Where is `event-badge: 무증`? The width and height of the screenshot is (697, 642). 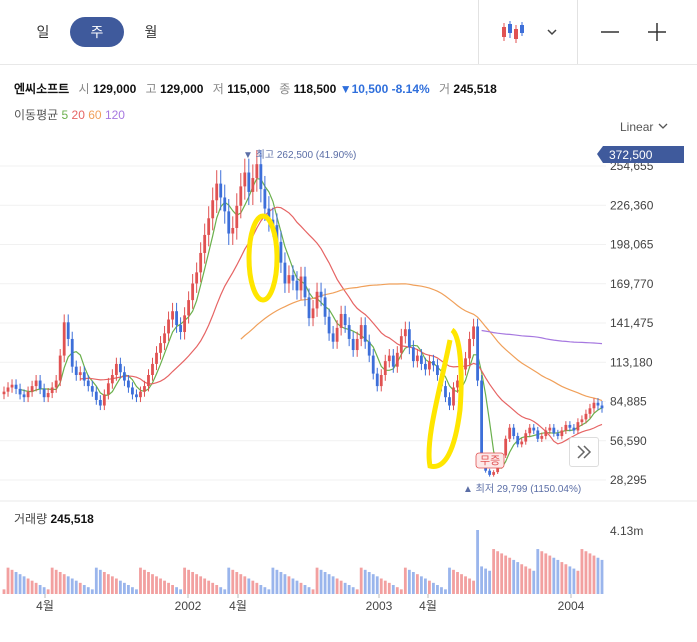 event-badge: 무증 is located at coordinates (490, 460).